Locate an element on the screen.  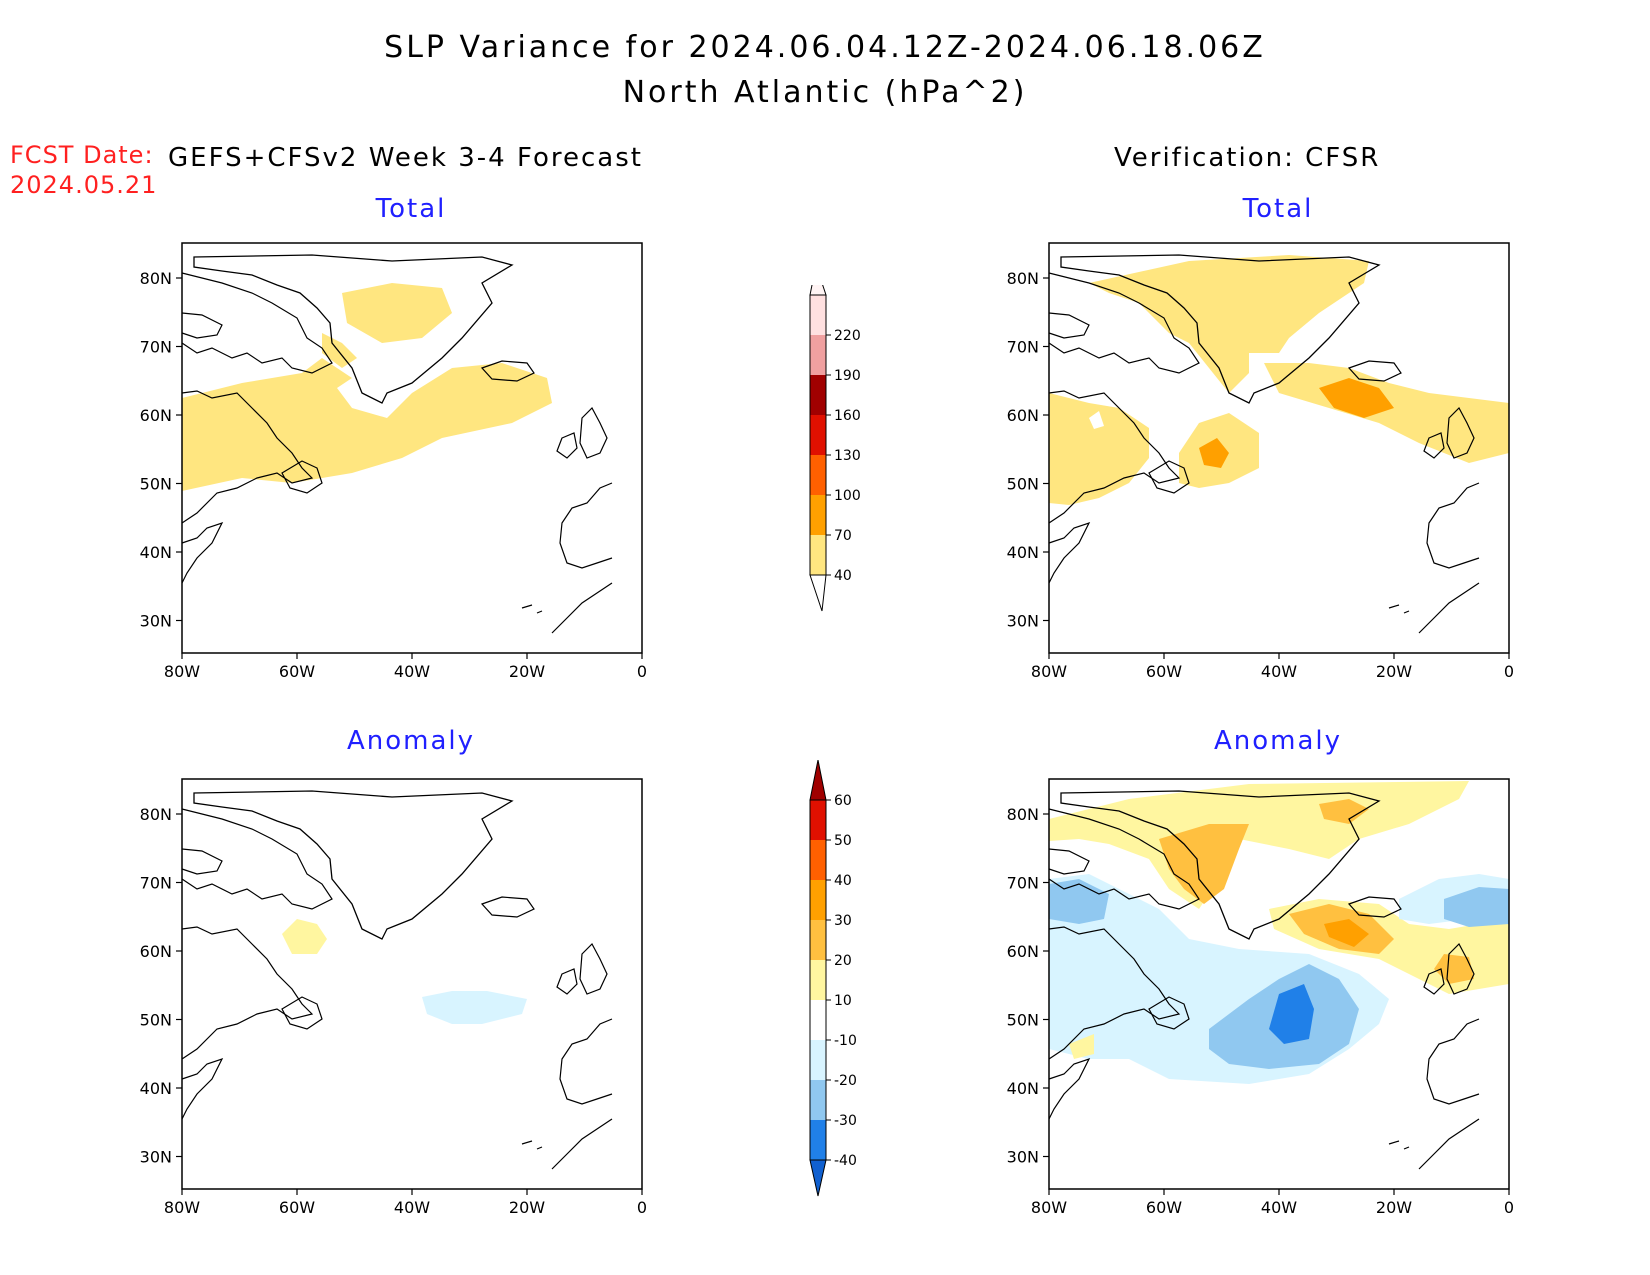
colorbar-label: 10 is located at coordinates (843, 1001).